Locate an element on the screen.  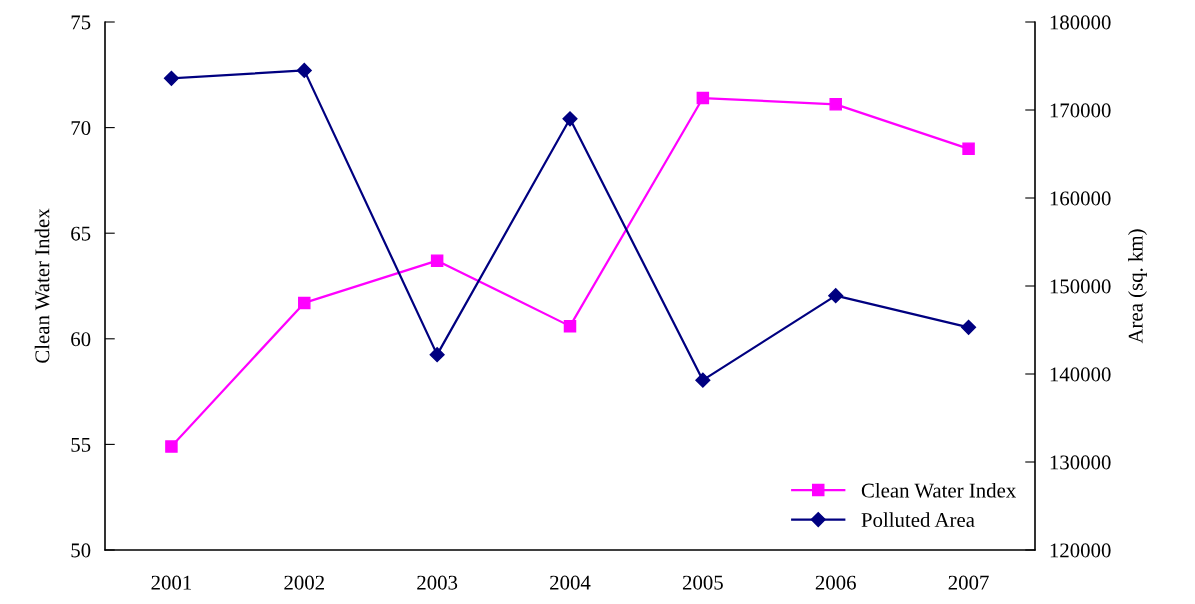
x-tick-label: 2006 is located at coordinates (835, 582).